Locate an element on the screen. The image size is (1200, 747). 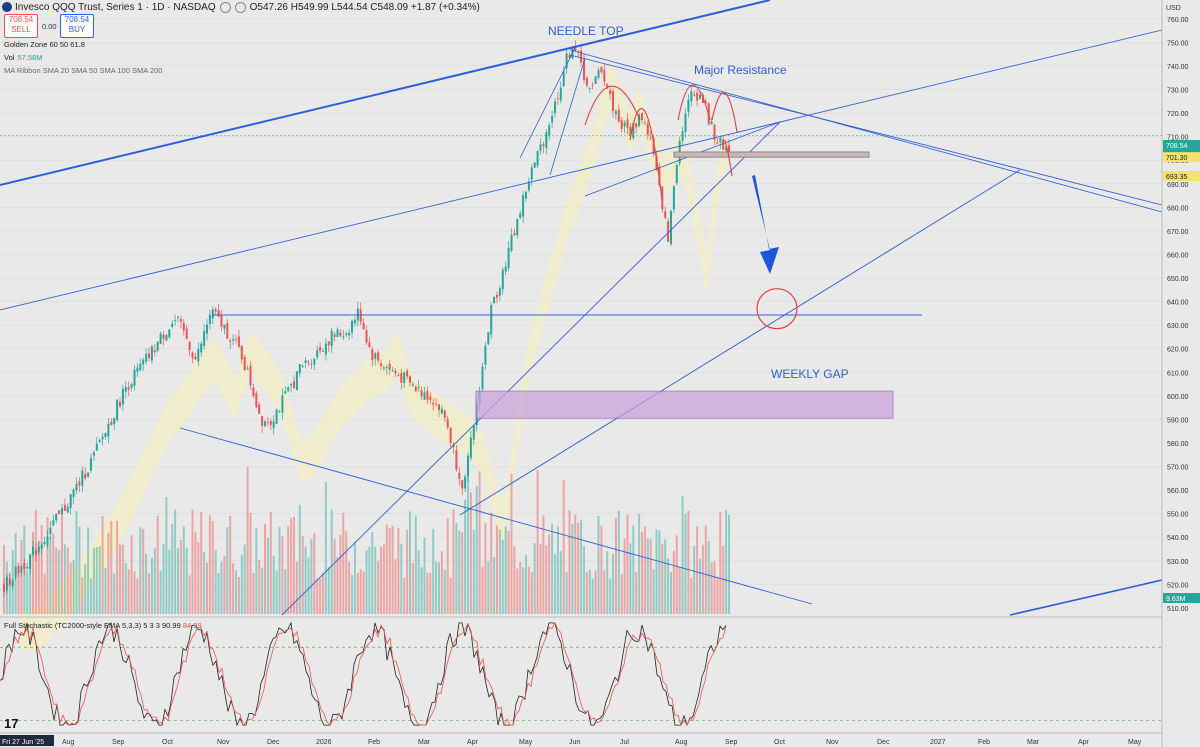
buy-button: 708.54 BUY is located at coordinates (77, 26).